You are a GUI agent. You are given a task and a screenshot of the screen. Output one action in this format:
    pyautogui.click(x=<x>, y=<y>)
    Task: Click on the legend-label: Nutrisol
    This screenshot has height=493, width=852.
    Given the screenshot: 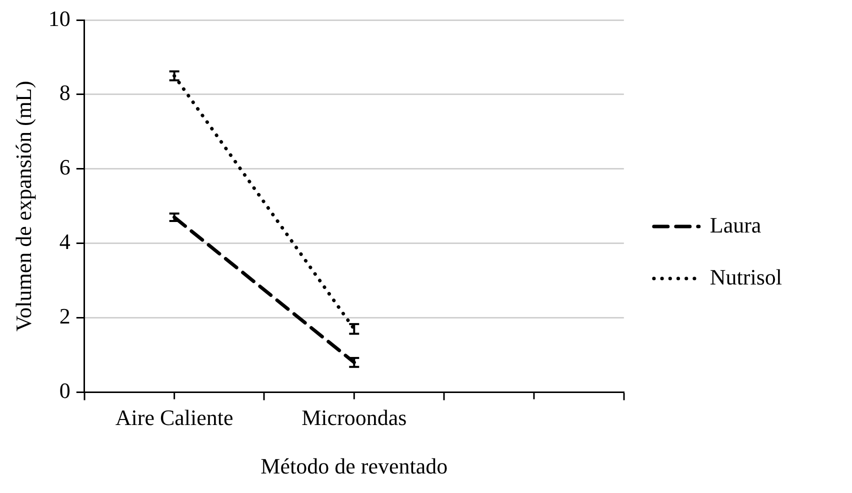 What is the action you would take?
    pyautogui.click(x=746, y=277)
    